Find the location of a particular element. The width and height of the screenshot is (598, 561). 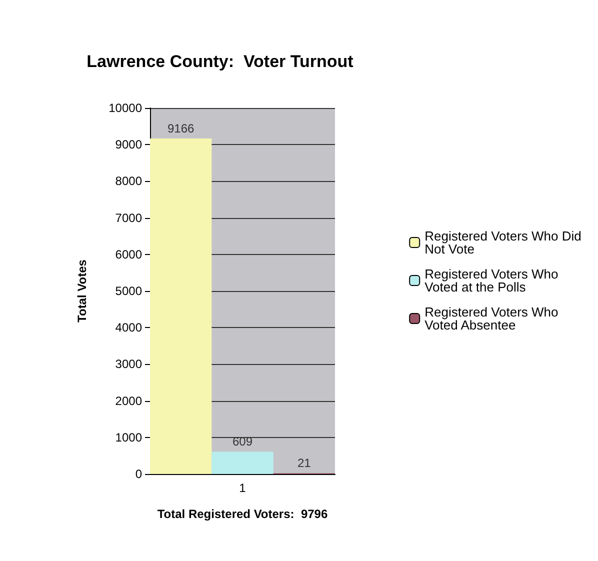

chart-title: Lawrence County: Voter Turnout is located at coordinates (220, 61).